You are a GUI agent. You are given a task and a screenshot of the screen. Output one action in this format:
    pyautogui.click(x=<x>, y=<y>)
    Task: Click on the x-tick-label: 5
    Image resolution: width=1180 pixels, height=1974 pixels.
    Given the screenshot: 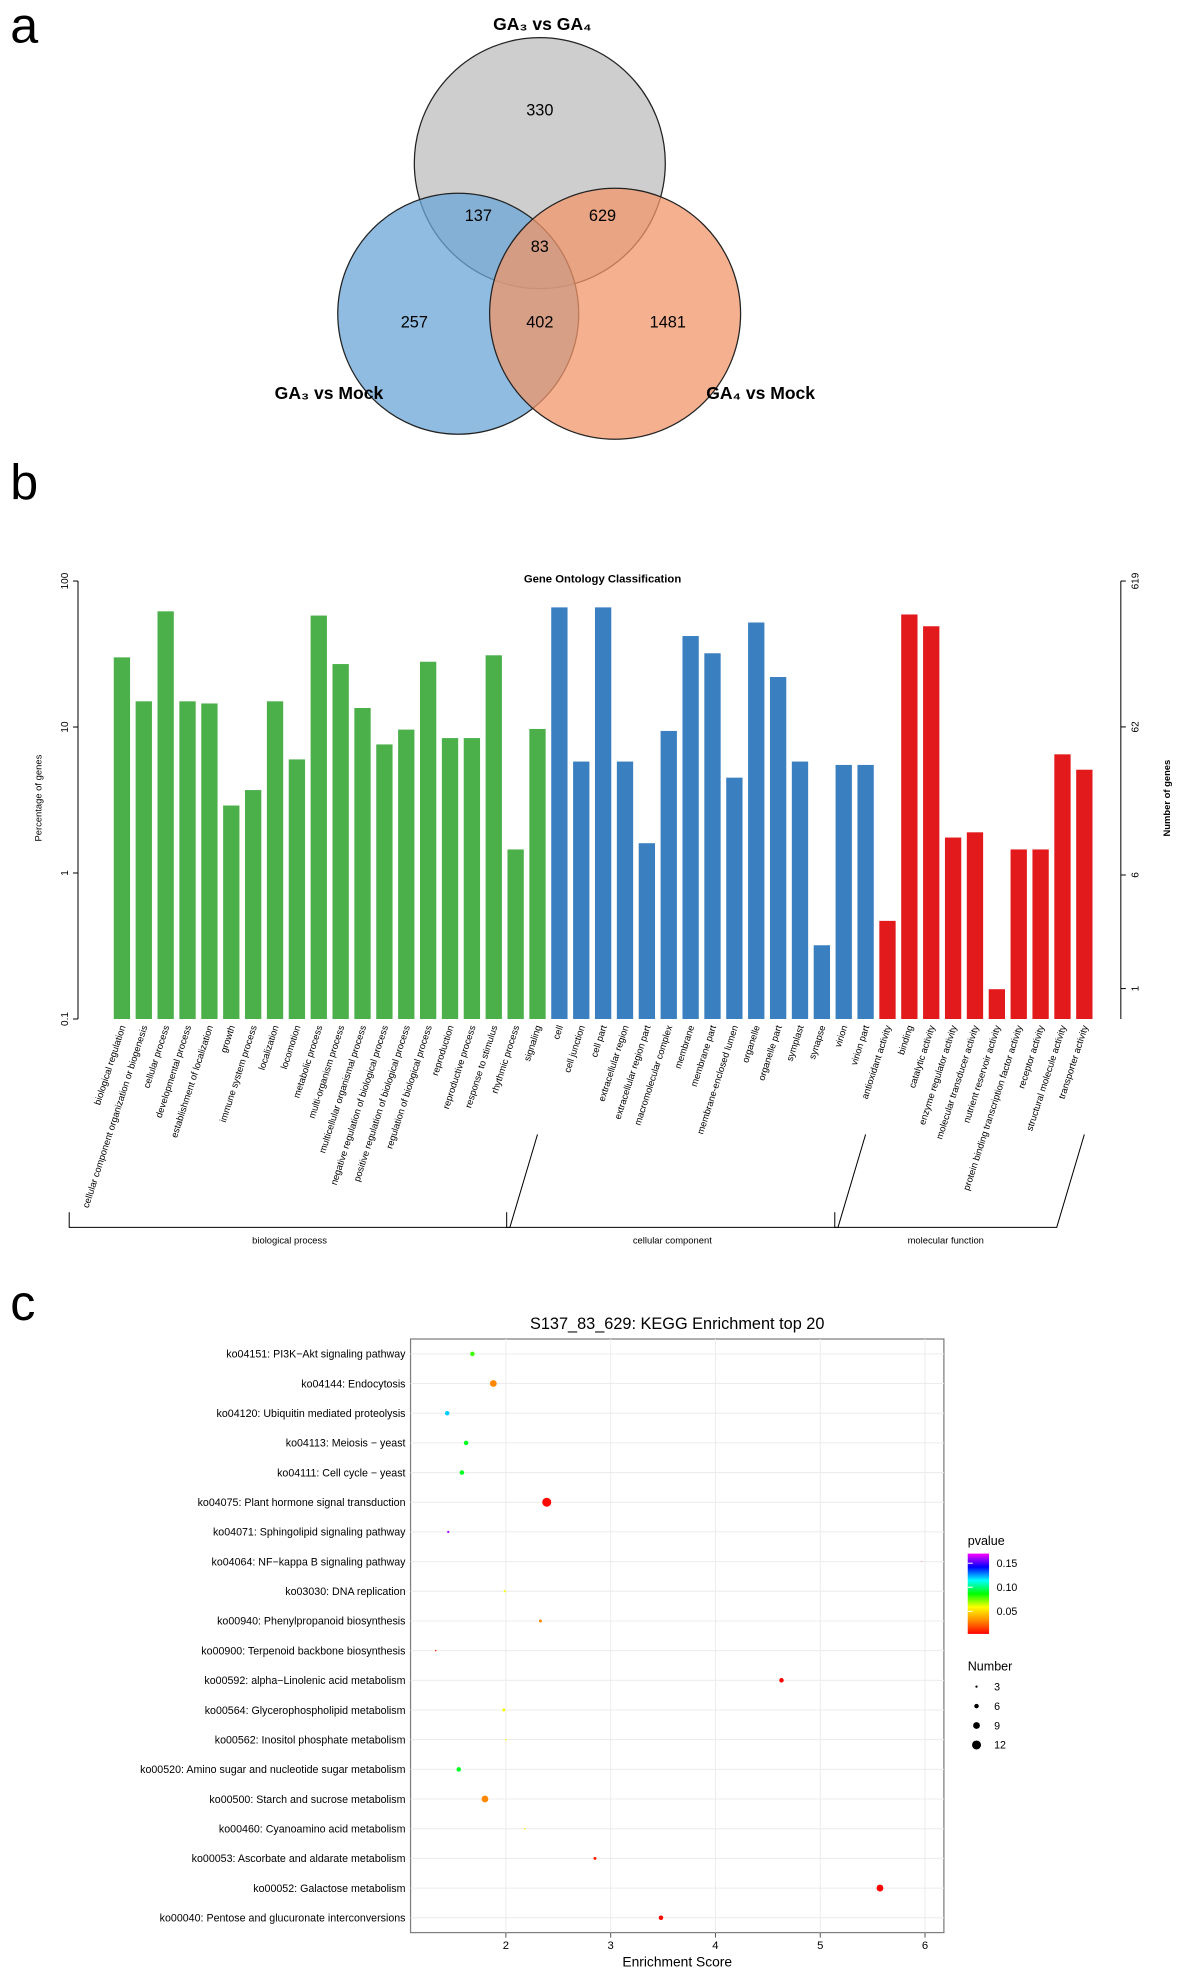 What is the action you would take?
    pyautogui.click(x=820, y=1946)
    